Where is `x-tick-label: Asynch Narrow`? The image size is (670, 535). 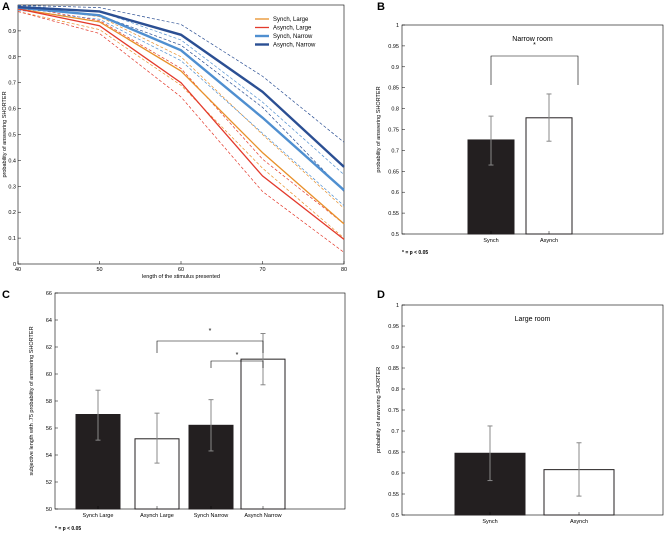
x-tick-label: Asynch Narrow is located at coordinates (262, 516).